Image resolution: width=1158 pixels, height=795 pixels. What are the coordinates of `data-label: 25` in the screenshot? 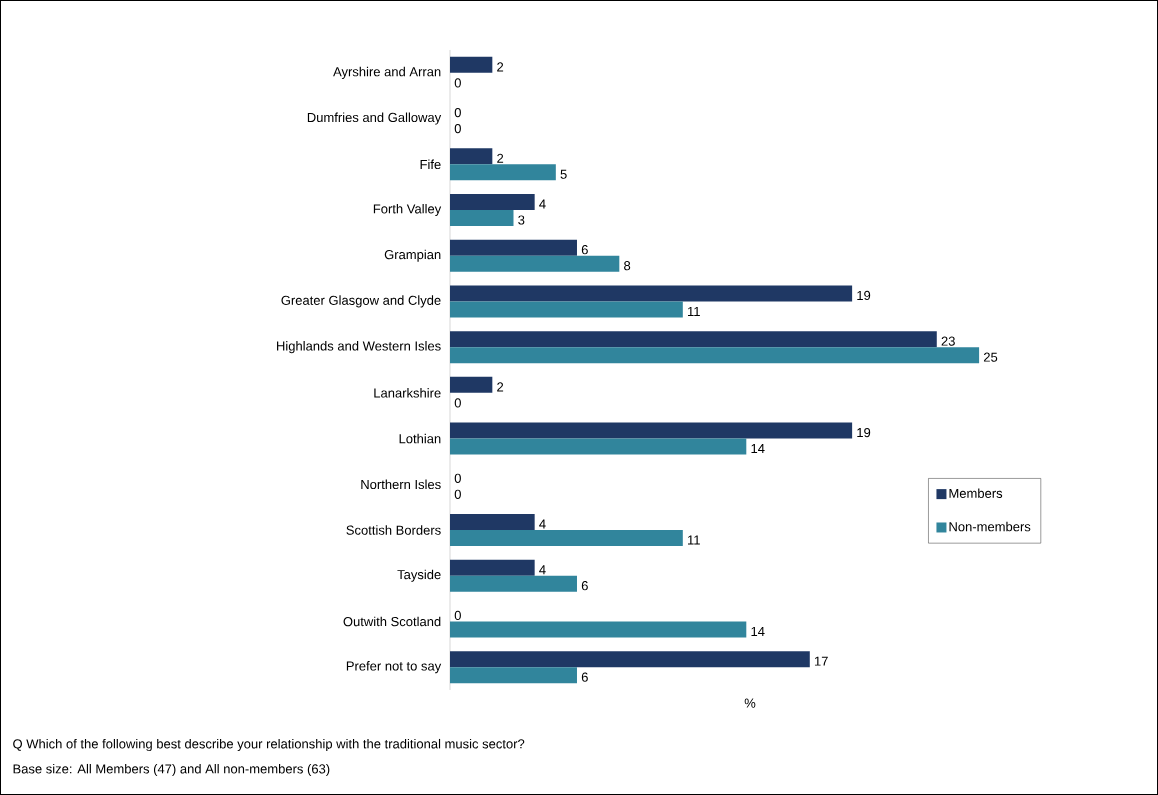 It's located at (990, 357).